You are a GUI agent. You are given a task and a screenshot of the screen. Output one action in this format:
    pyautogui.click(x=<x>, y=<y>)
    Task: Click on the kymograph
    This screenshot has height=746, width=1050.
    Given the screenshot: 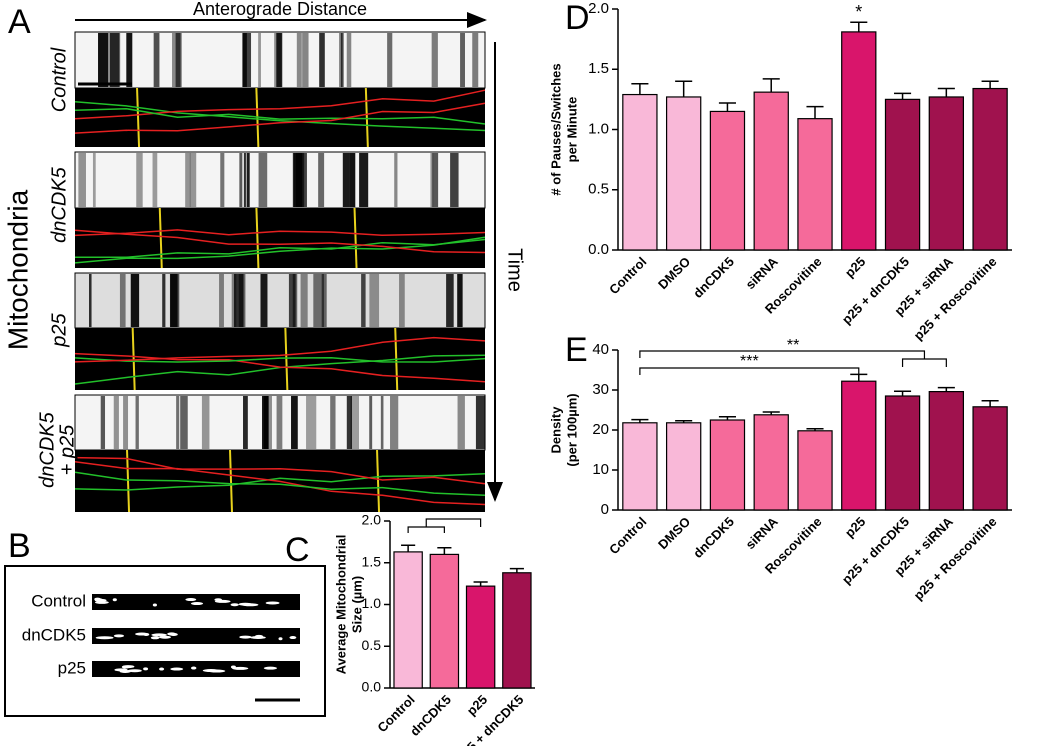 What is the action you would take?
    pyautogui.click(x=280, y=300)
    